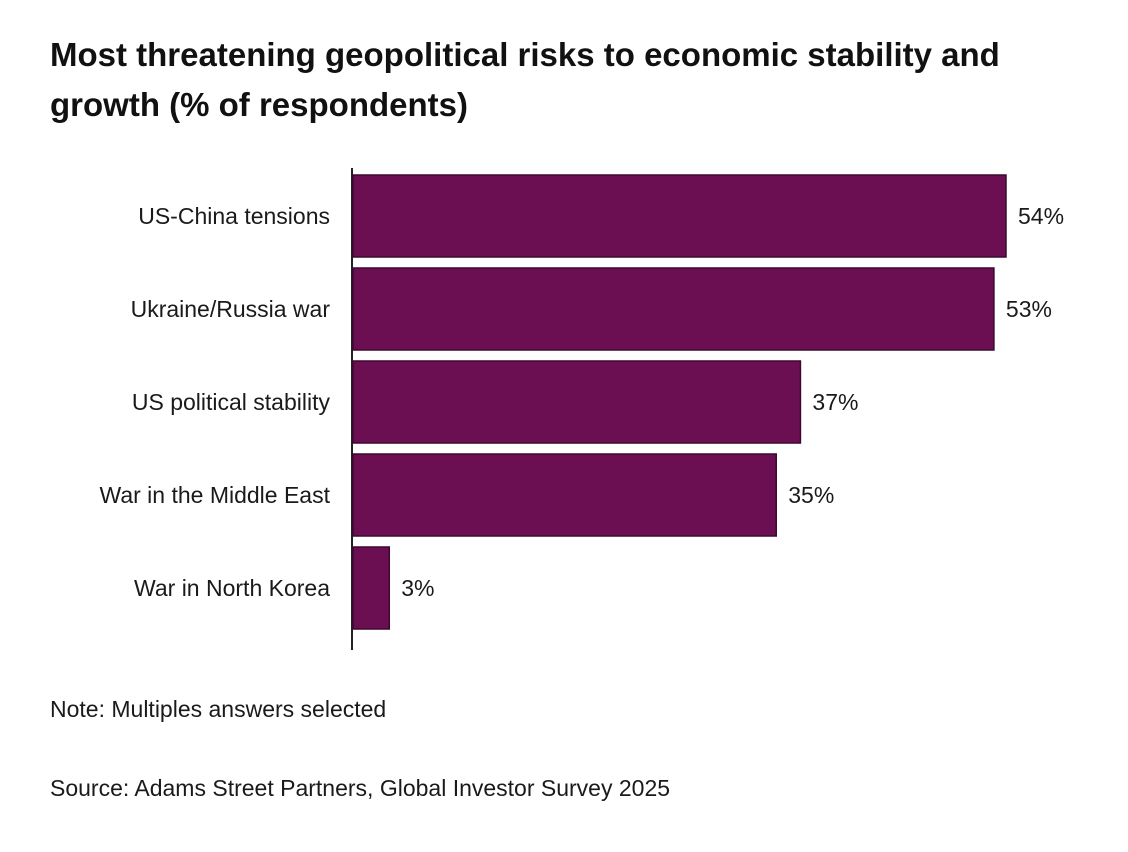  What do you see at coordinates (1041, 216) in the screenshot?
I see `value-label: 54%` at bounding box center [1041, 216].